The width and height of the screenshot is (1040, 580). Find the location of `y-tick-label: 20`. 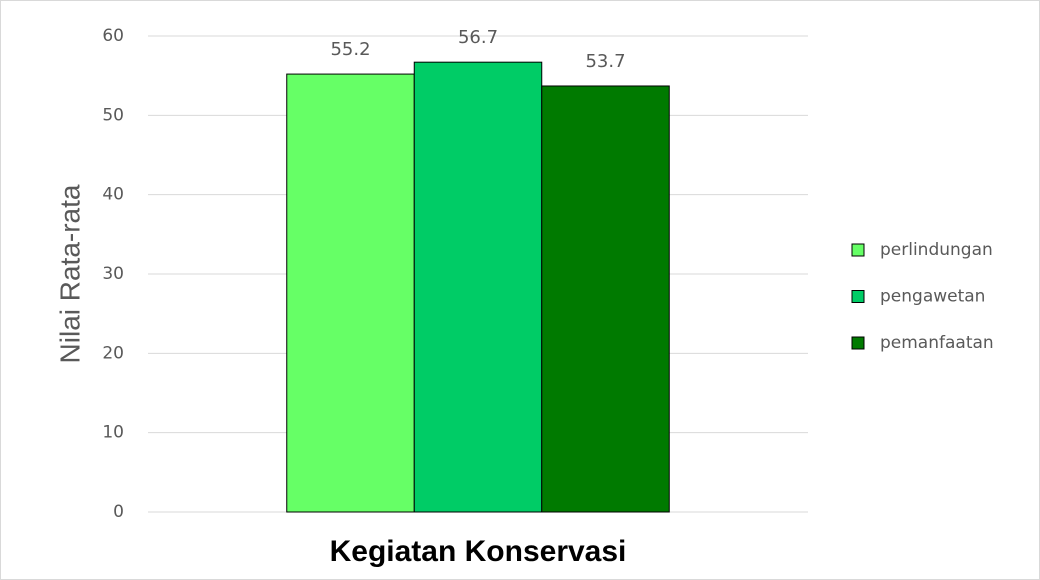

y-tick-label: 20 is located at coordinates (113, 353).